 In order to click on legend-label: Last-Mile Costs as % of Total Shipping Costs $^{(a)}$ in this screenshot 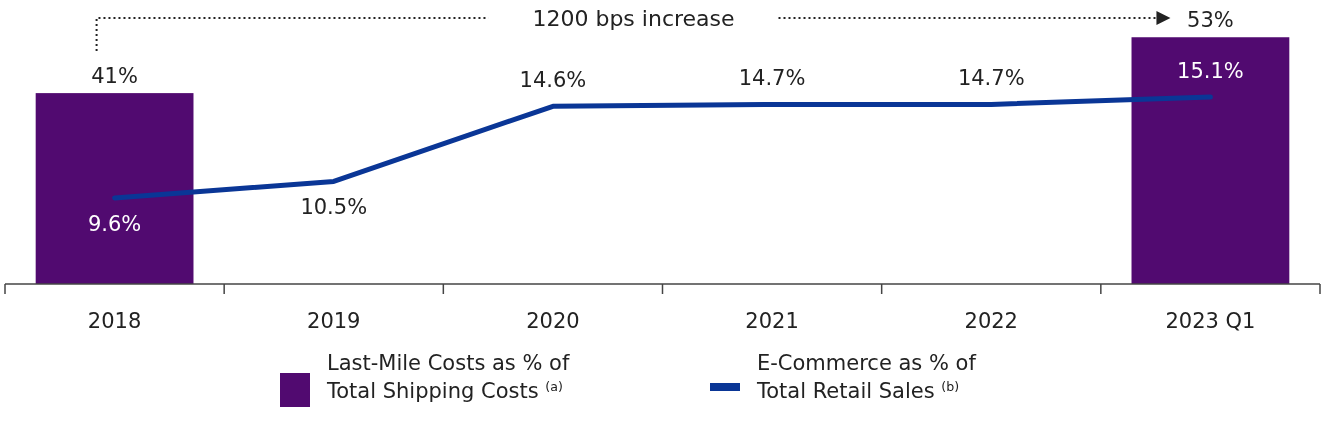, I will do `click(448, 377)`.